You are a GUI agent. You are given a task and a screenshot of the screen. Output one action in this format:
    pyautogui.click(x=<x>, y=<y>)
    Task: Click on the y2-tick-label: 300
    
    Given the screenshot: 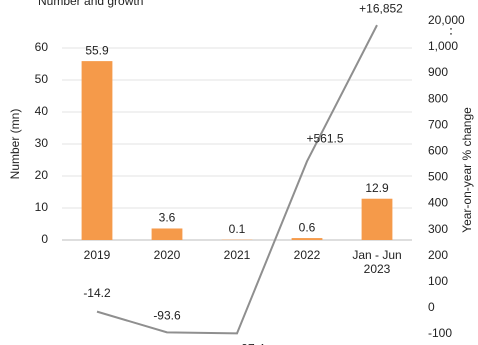 What is the action you would take?
    pyautogui.click(x=438, y=229)
    